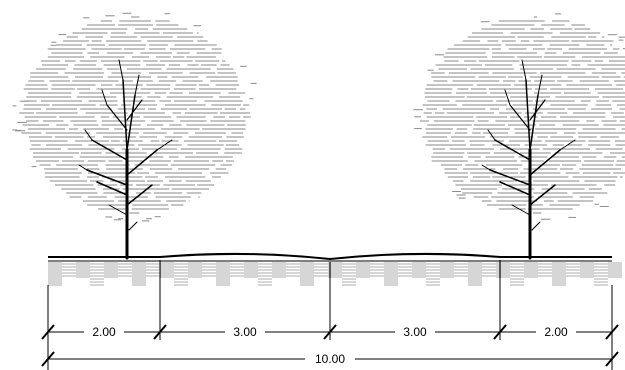  I want to click on segment-dimension-ticks, so click(330, 332).